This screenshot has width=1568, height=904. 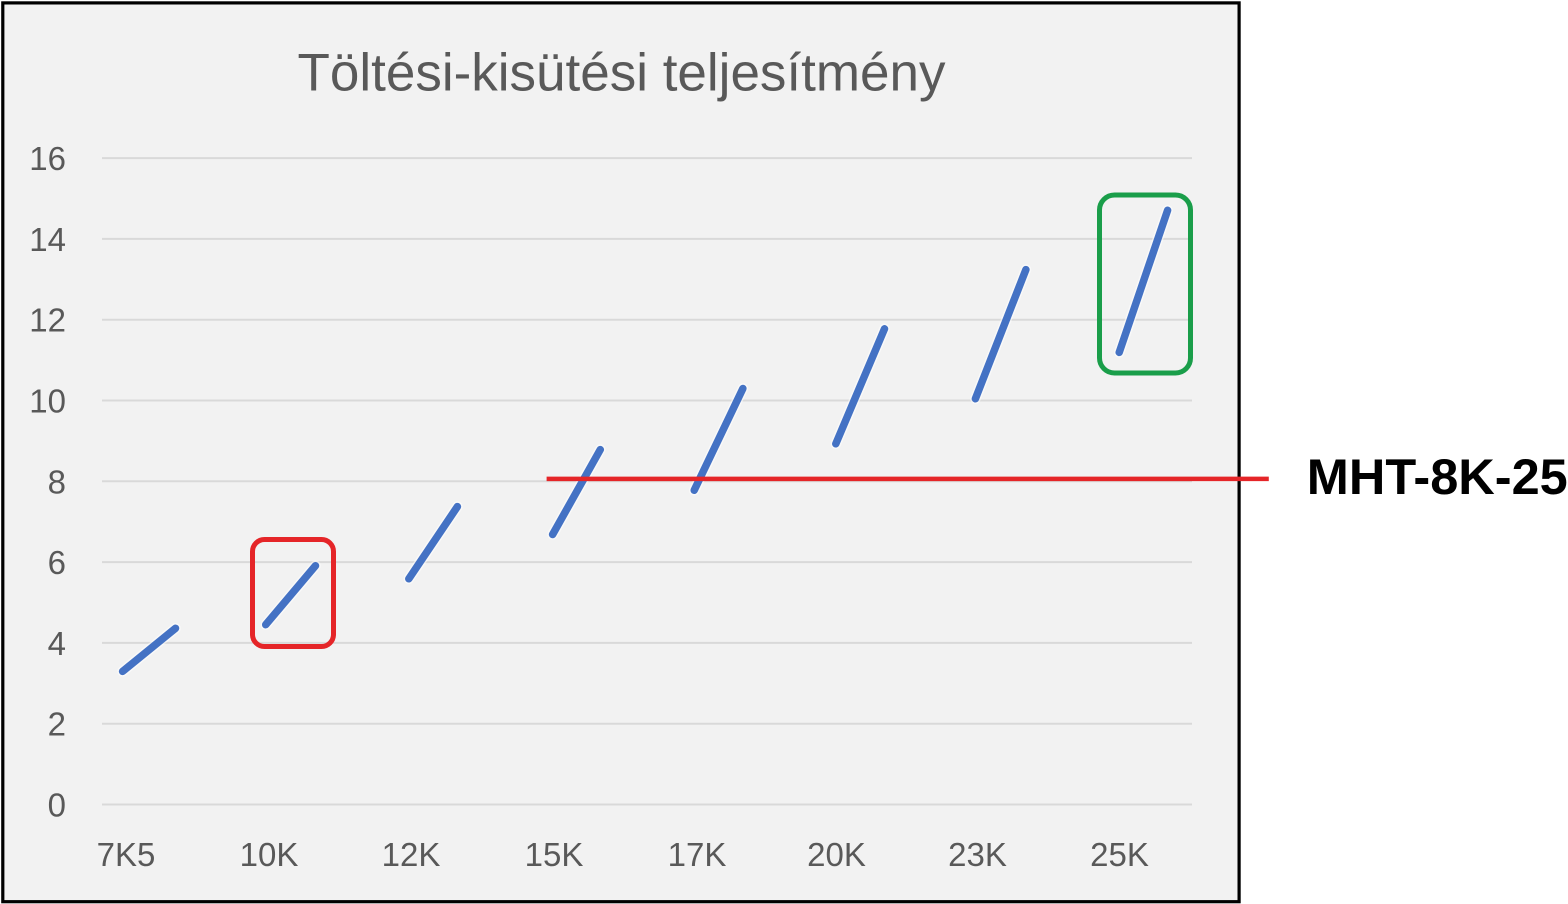 What do you see at coordinates (554, 854) in the screenshot?
I see `svg-text: 15K` at bounding box center [554, 854].